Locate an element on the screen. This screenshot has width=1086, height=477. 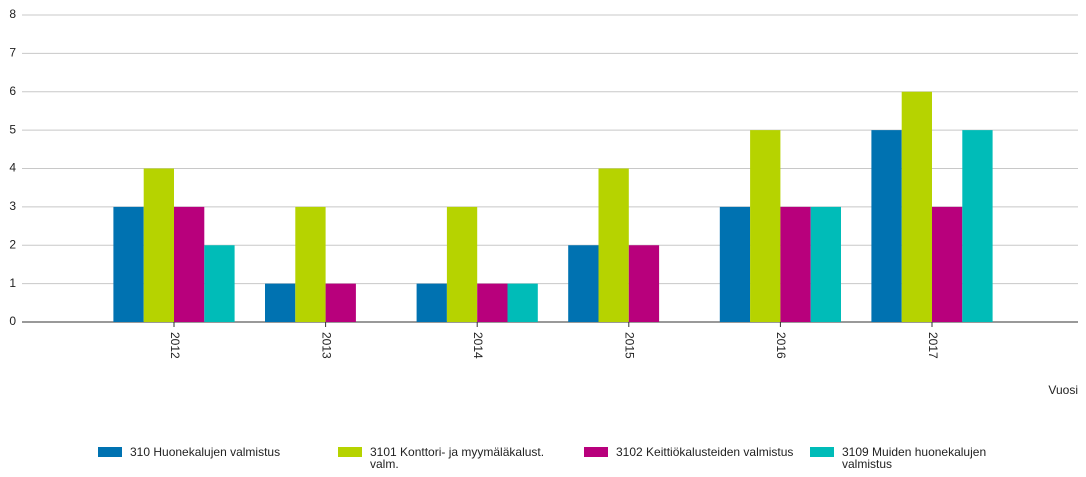
legend-item: 310 Huonekalujen valmistus is located at coordinates (213, 458).